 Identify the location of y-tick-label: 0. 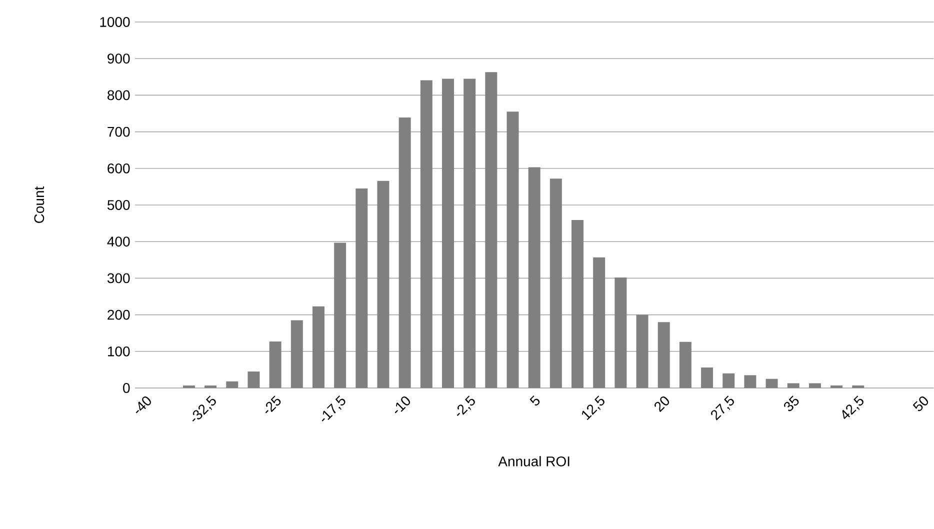
(126, 388).